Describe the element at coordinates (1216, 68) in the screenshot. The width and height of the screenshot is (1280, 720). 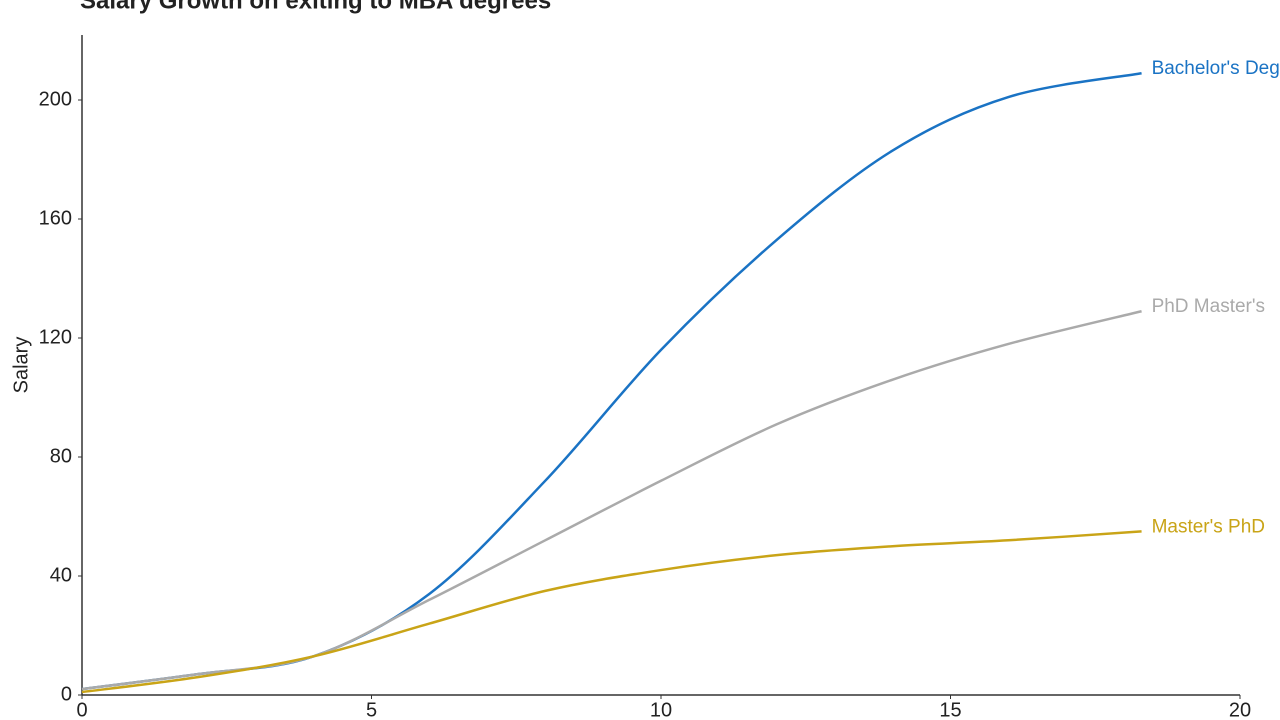
I see `series-label: Bachelor's Degree` at that location.